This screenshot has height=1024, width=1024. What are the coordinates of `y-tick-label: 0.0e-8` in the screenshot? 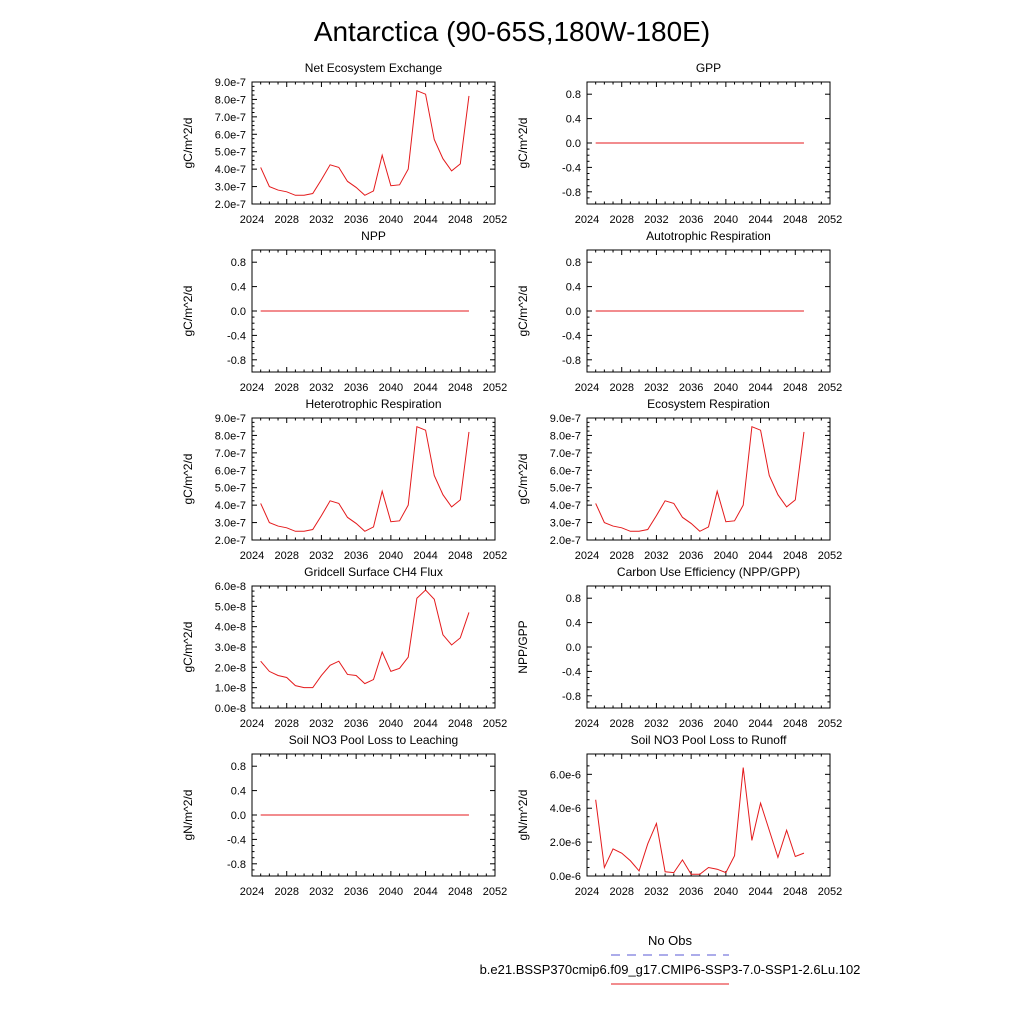 It's located at (230, 709).